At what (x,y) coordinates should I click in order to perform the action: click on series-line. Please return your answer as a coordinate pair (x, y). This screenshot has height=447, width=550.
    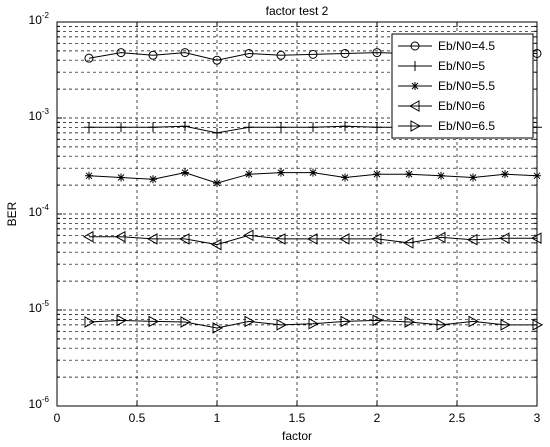
    Looking at the image, I should click on (312, 324).